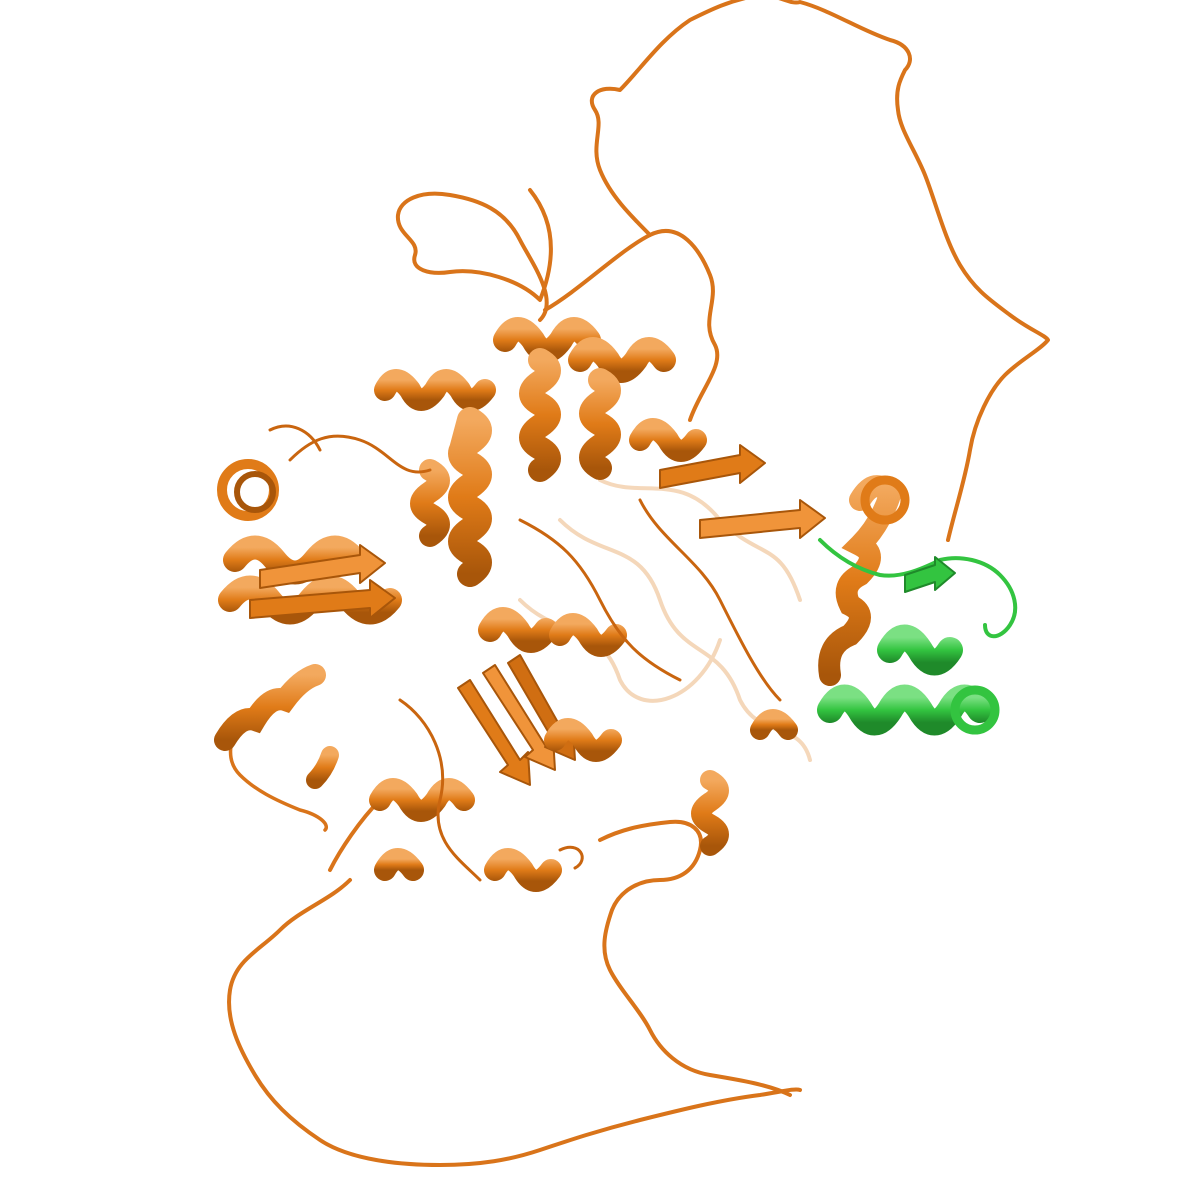 The width and height of the screenshot is (1200, 1200). What do you see at coordinates (516, 720) in the screenshot?
I see `beta-sheet-center` at bounding box center [516, 720].